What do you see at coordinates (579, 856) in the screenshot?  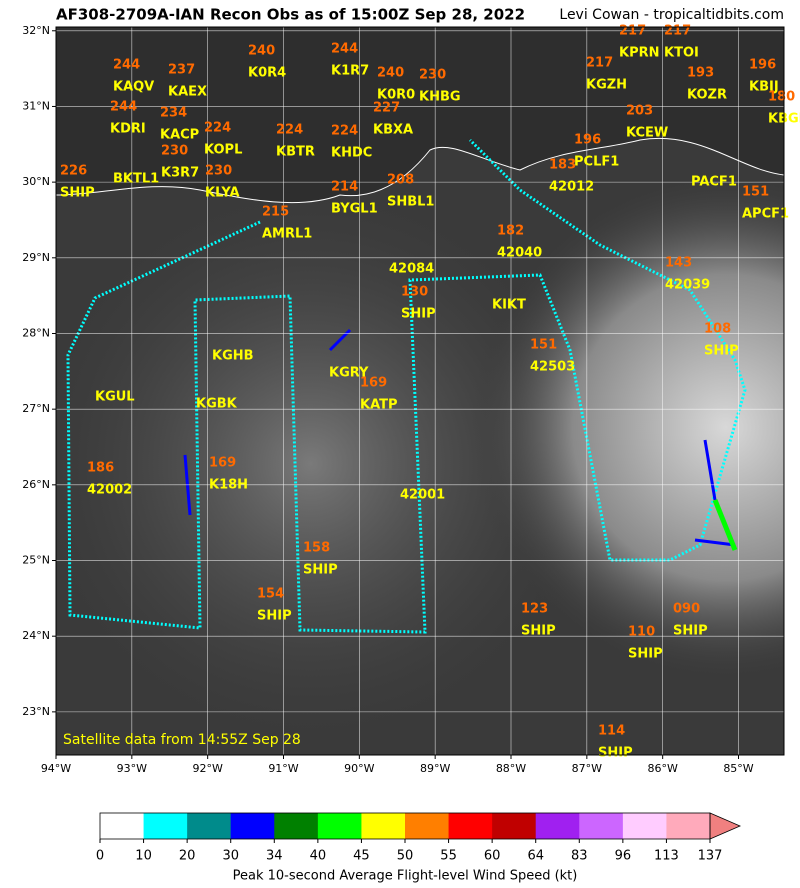 I see `colorbar-tick-label: 83` at bounding box center [579, 856].